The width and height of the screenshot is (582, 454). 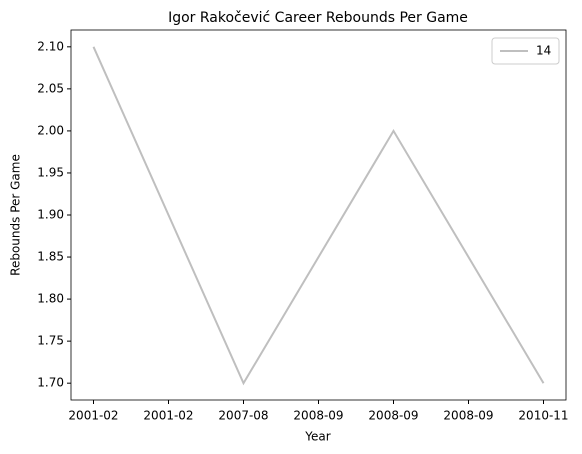 What do you see at coordinates (50, 46) in the screenshot?
I see `y-tick-label: 2.10` at bounding box center [50, 46].